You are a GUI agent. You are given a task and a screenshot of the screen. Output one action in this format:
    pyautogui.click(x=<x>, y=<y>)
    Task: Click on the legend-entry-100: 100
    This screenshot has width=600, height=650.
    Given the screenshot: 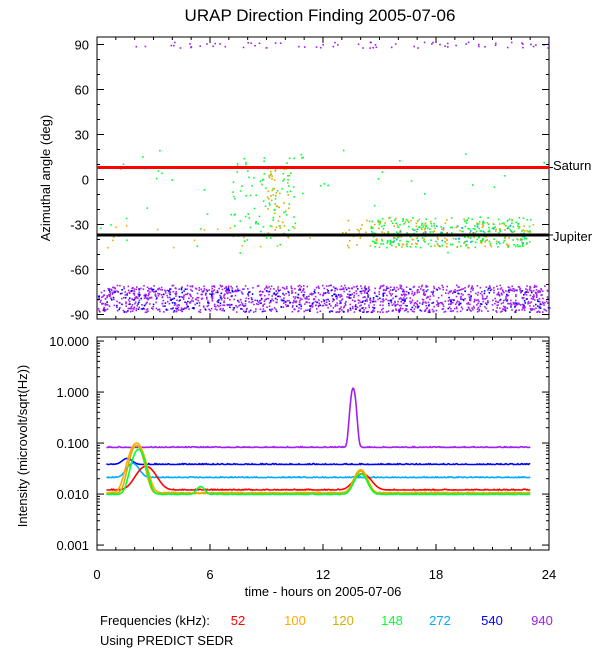 What is the action you would take?
    pyautogui.click(x=295, y=620)
    